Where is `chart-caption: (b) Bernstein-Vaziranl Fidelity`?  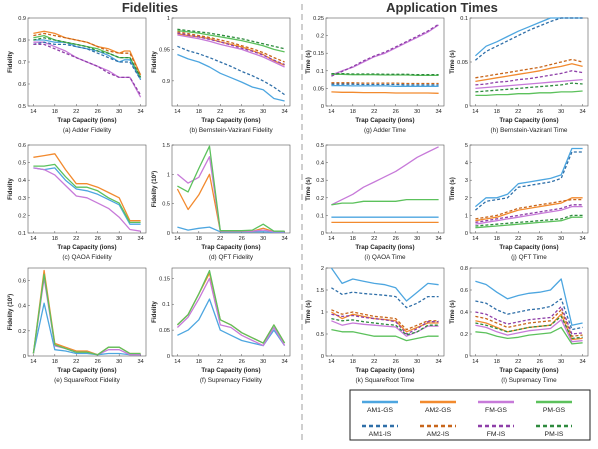 chart-caption: (b) Bernstein-Vaziranl Fidelity is located at coordinates (231, 130).